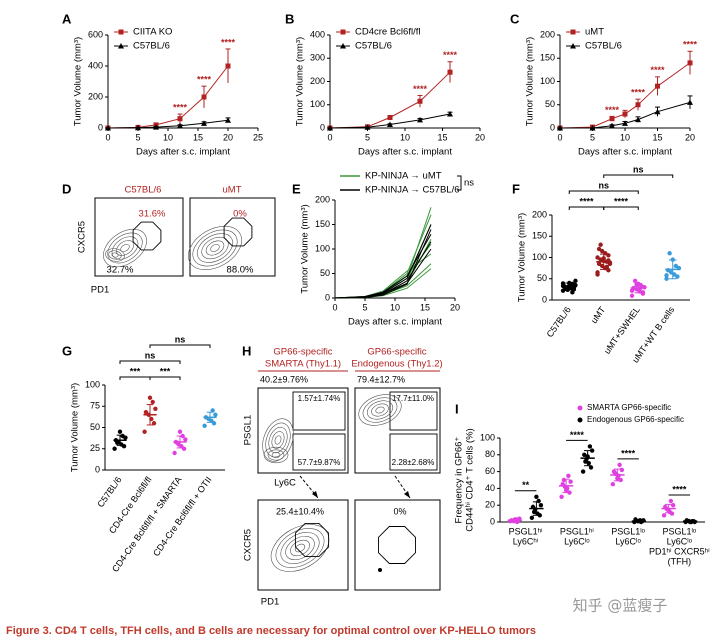  What do you see at coordinates (240, 270) in the screenshot?
I see `gate-label: 88.0%` at bounding box center [240, 270].